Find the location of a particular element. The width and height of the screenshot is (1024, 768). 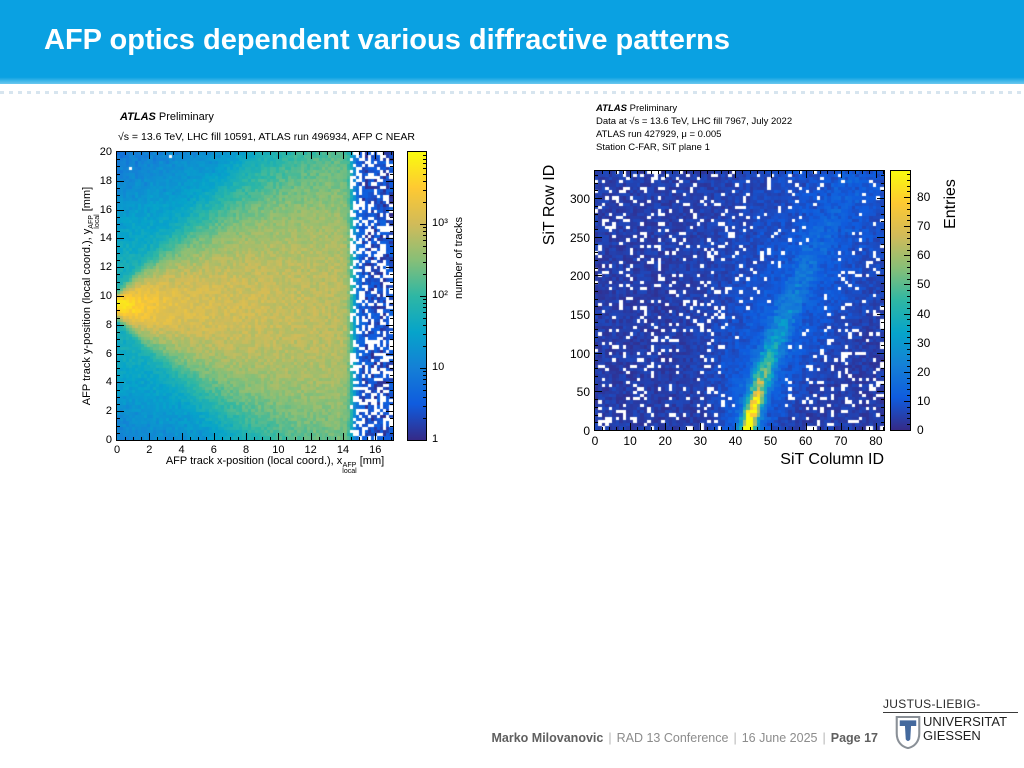

colorbar-major-tick is located at coordinates (423, 296).